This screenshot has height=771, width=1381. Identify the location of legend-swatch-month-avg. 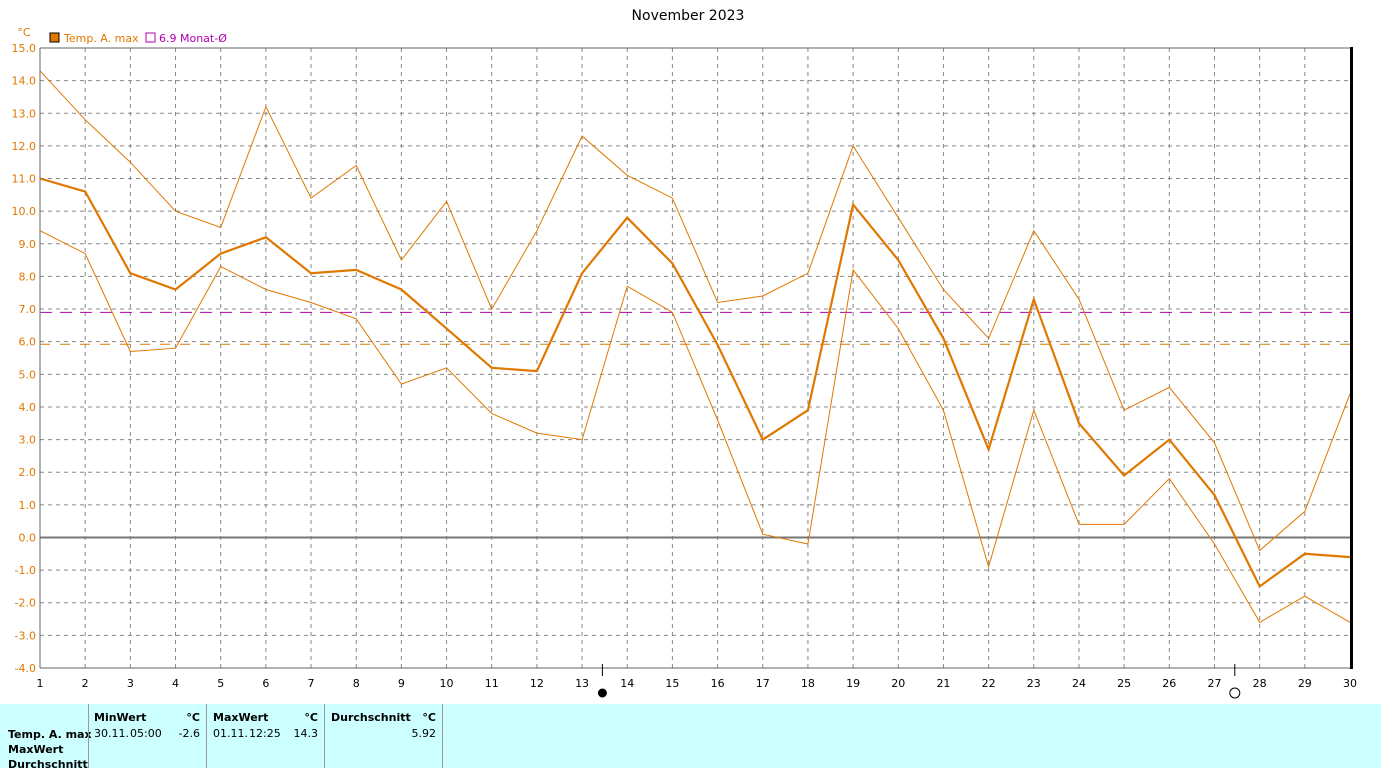
(150, 37).